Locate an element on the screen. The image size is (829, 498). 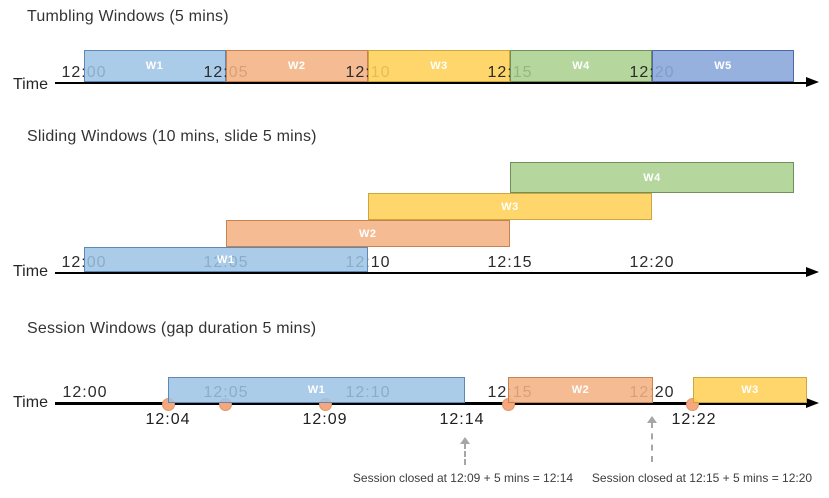
session-closed-note: Session closed at 12:15 + 5 mins = 12:20 is located at coordinates (702, 478).